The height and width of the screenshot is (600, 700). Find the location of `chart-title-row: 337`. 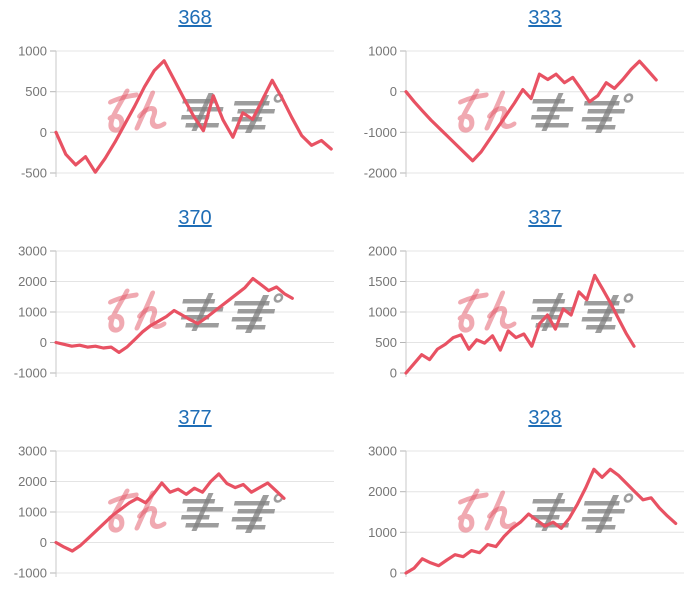

chart-title-row: 337 is located at coordinates (545, 218).